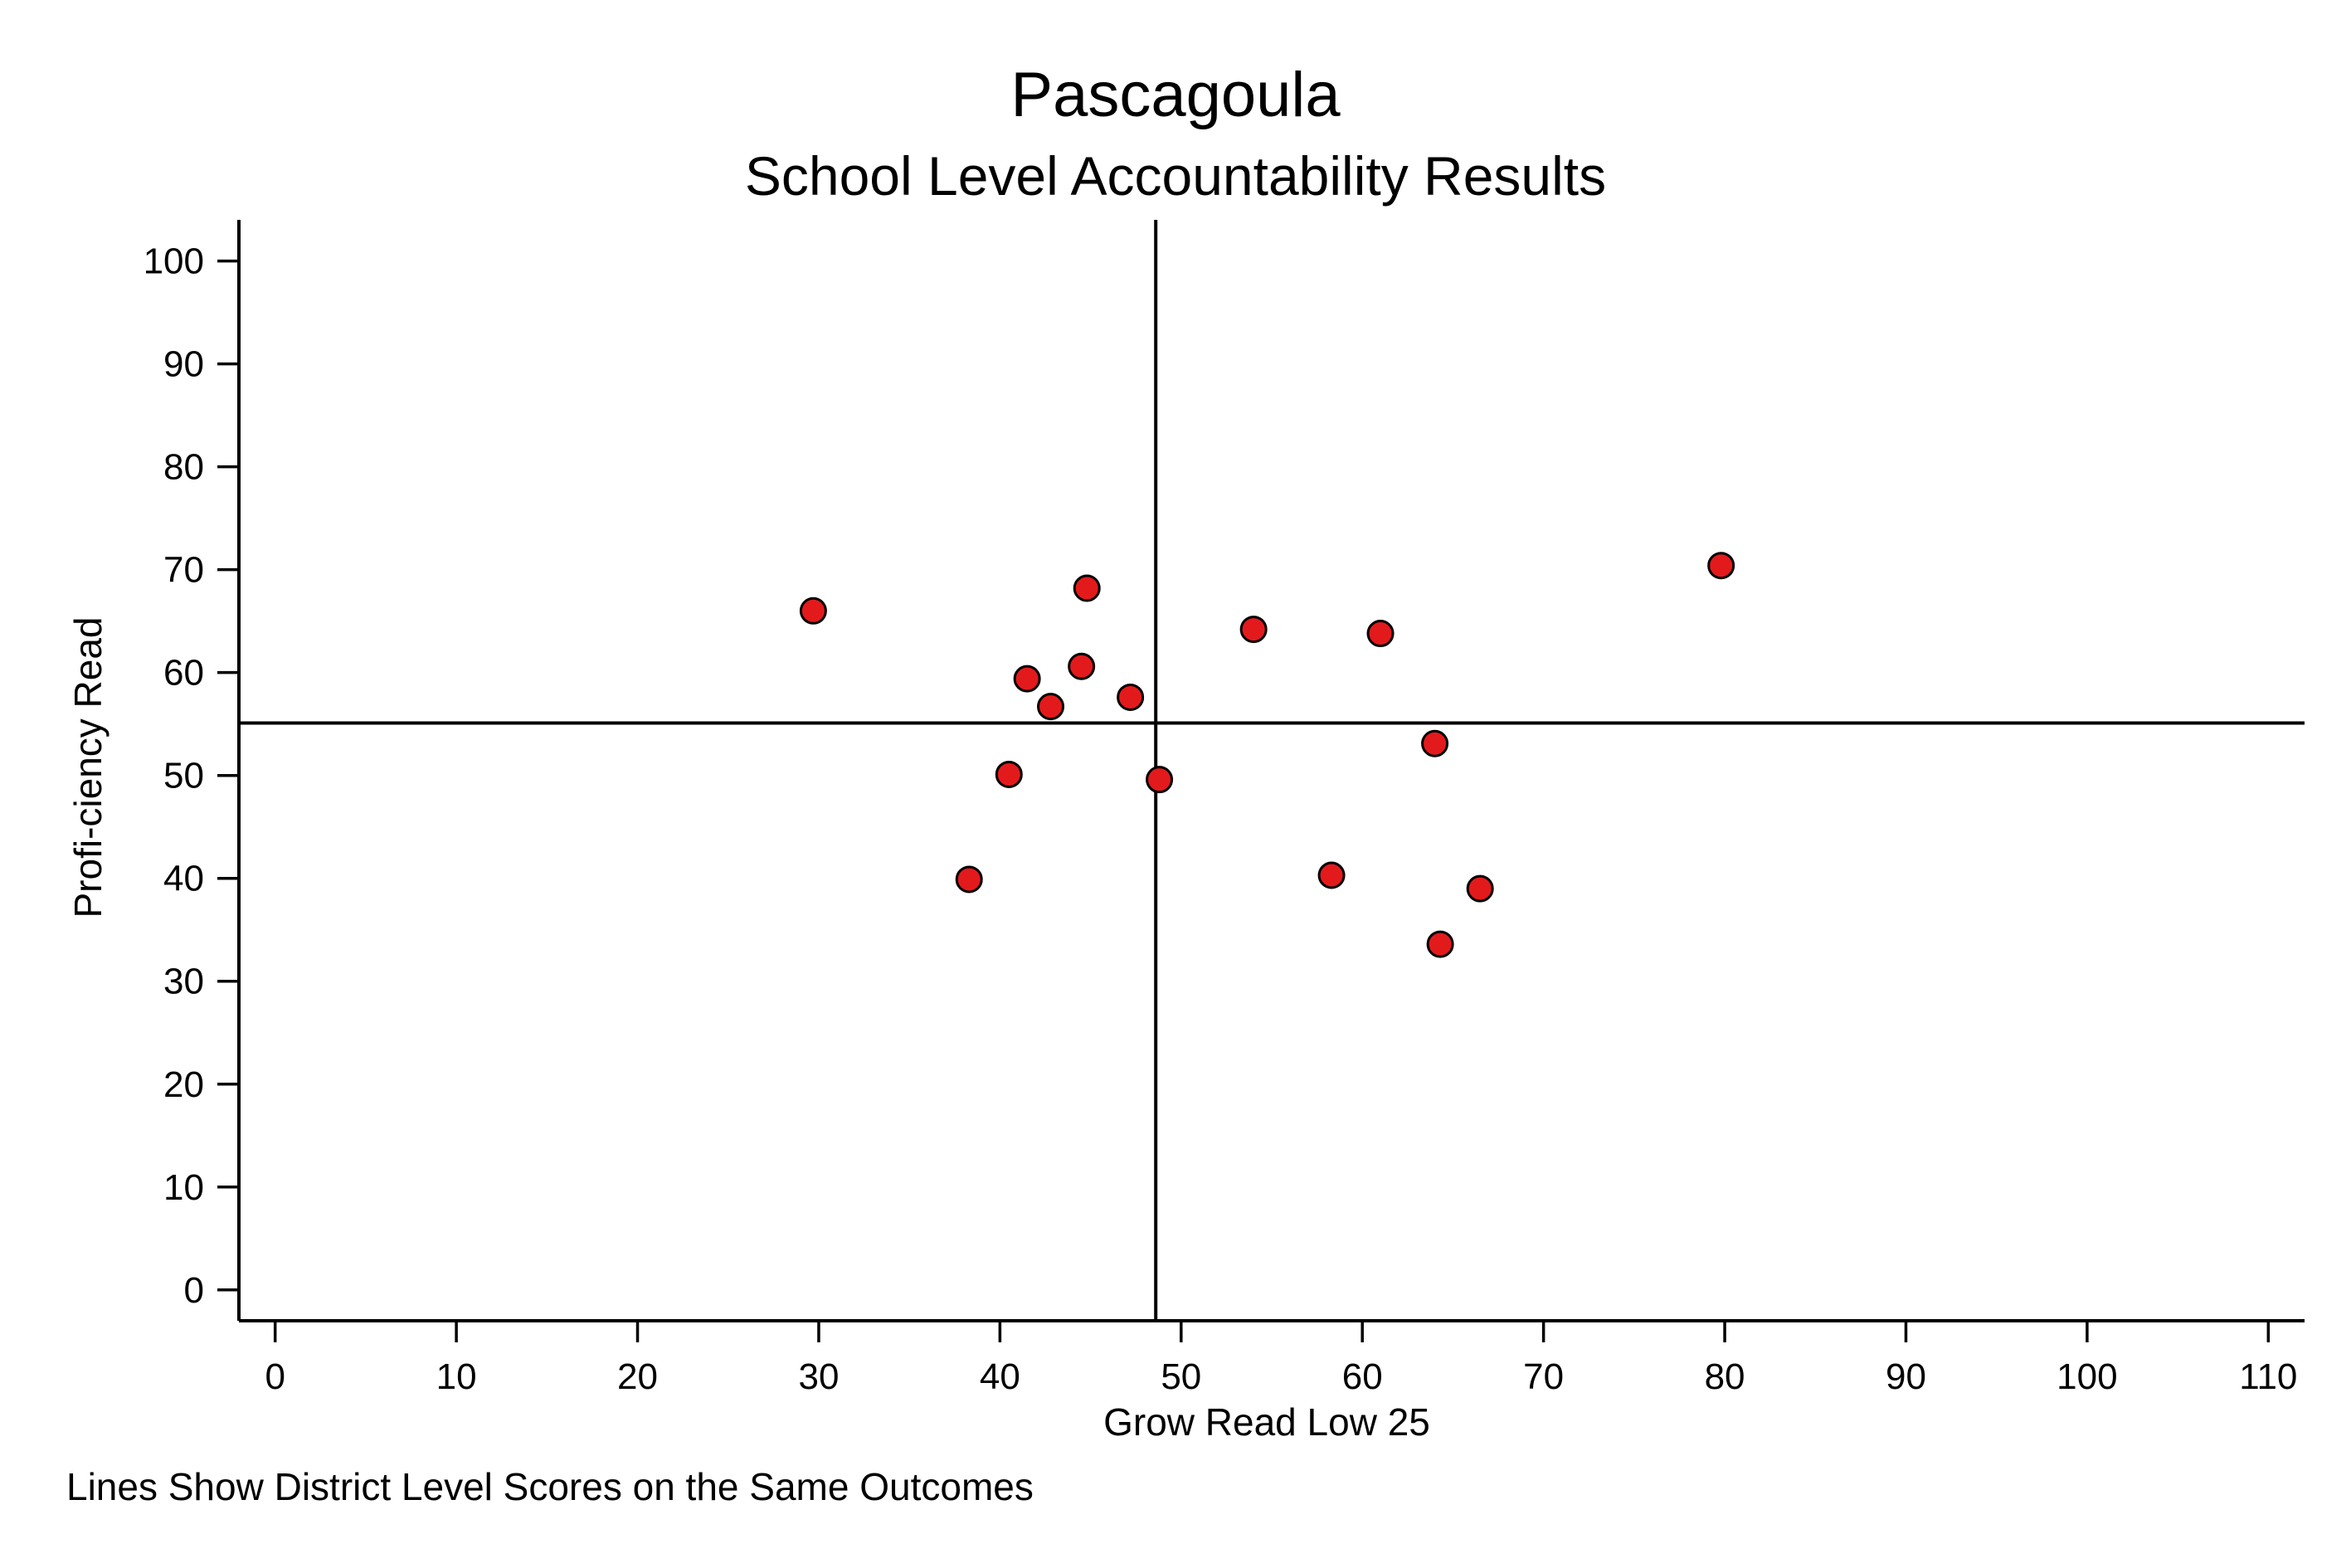 This screenshot has width=2351, height=1568. What do you see at coordinates (637, 1376) in the screenshot?
I see `x-tick-label: 20` at bounding box center [637, 1376].